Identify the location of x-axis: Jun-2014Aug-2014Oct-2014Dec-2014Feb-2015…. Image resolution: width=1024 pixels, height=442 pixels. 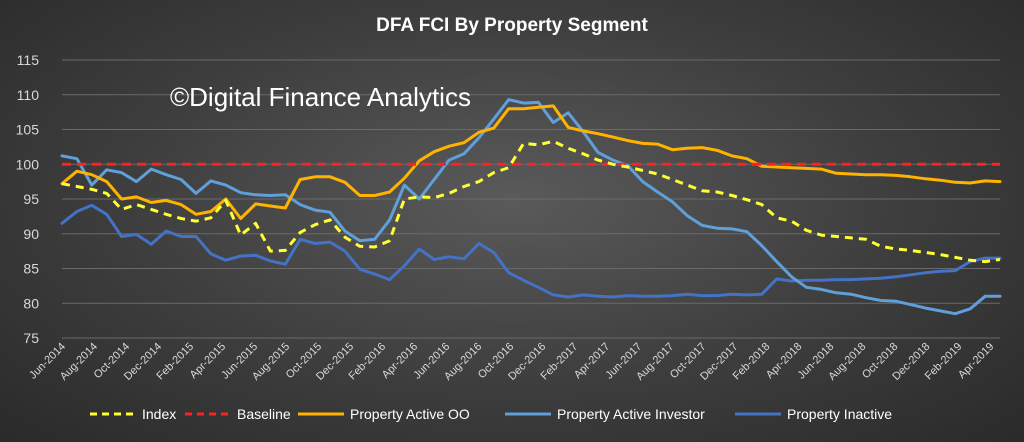
(511, 362).